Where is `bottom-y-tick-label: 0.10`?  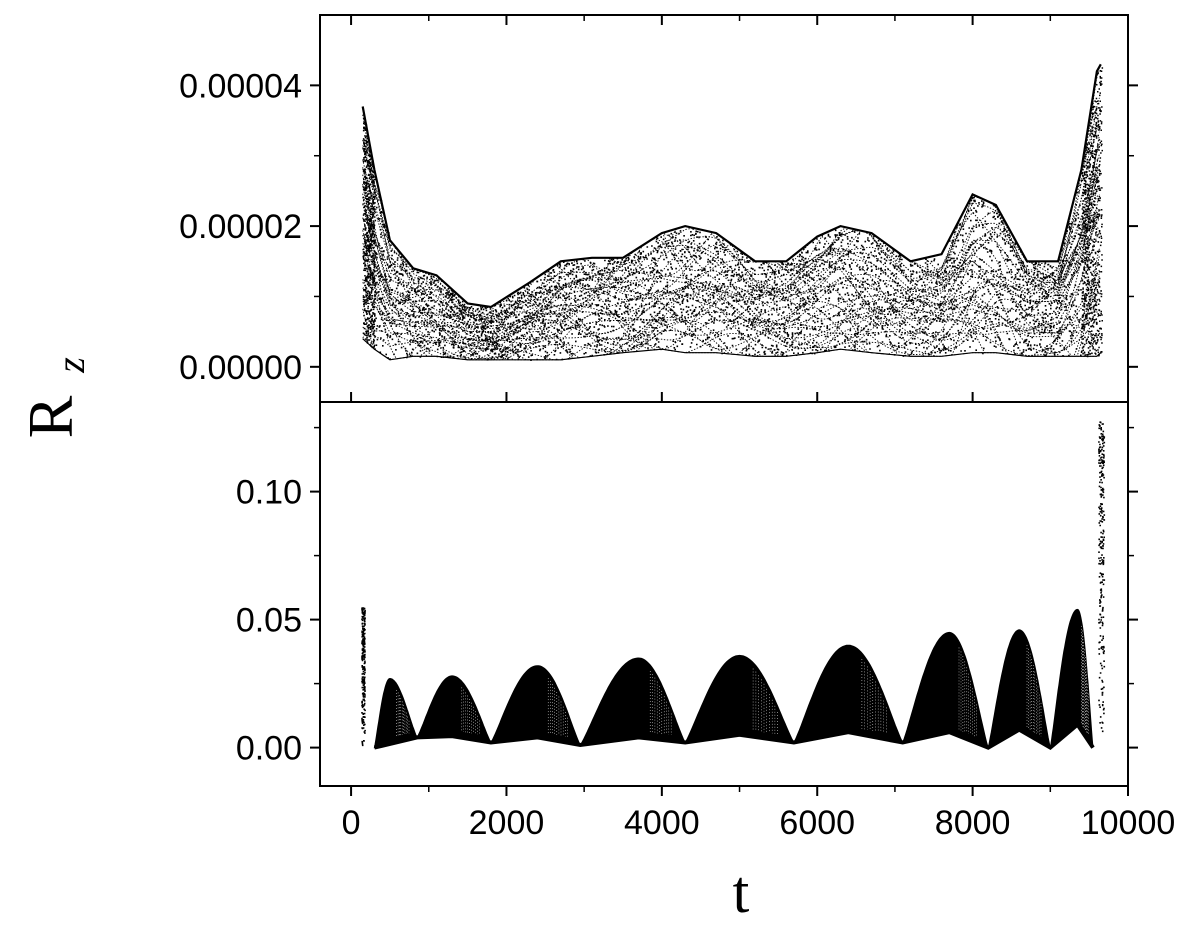 bottom-y-tick-label: 0.10 is located at coordinates (269, 493).